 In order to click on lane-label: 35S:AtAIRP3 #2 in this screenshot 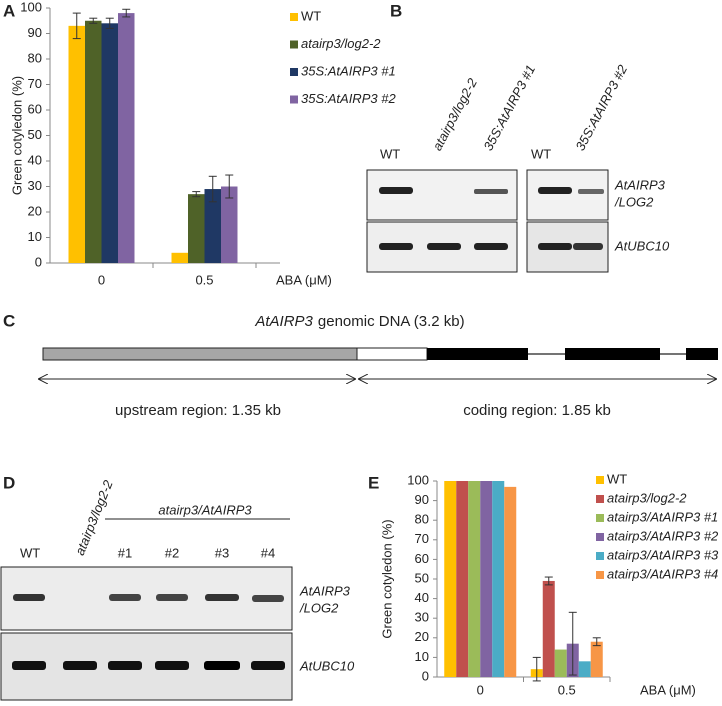, I will do `click(601, 107)`.